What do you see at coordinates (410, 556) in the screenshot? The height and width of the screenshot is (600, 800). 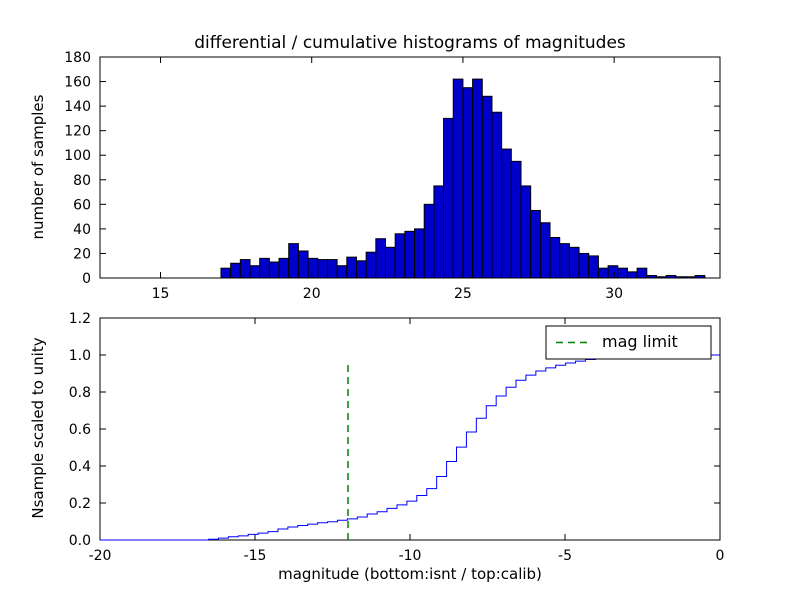 I see `x-tick-label: -10` at bounding box center [410, 556].